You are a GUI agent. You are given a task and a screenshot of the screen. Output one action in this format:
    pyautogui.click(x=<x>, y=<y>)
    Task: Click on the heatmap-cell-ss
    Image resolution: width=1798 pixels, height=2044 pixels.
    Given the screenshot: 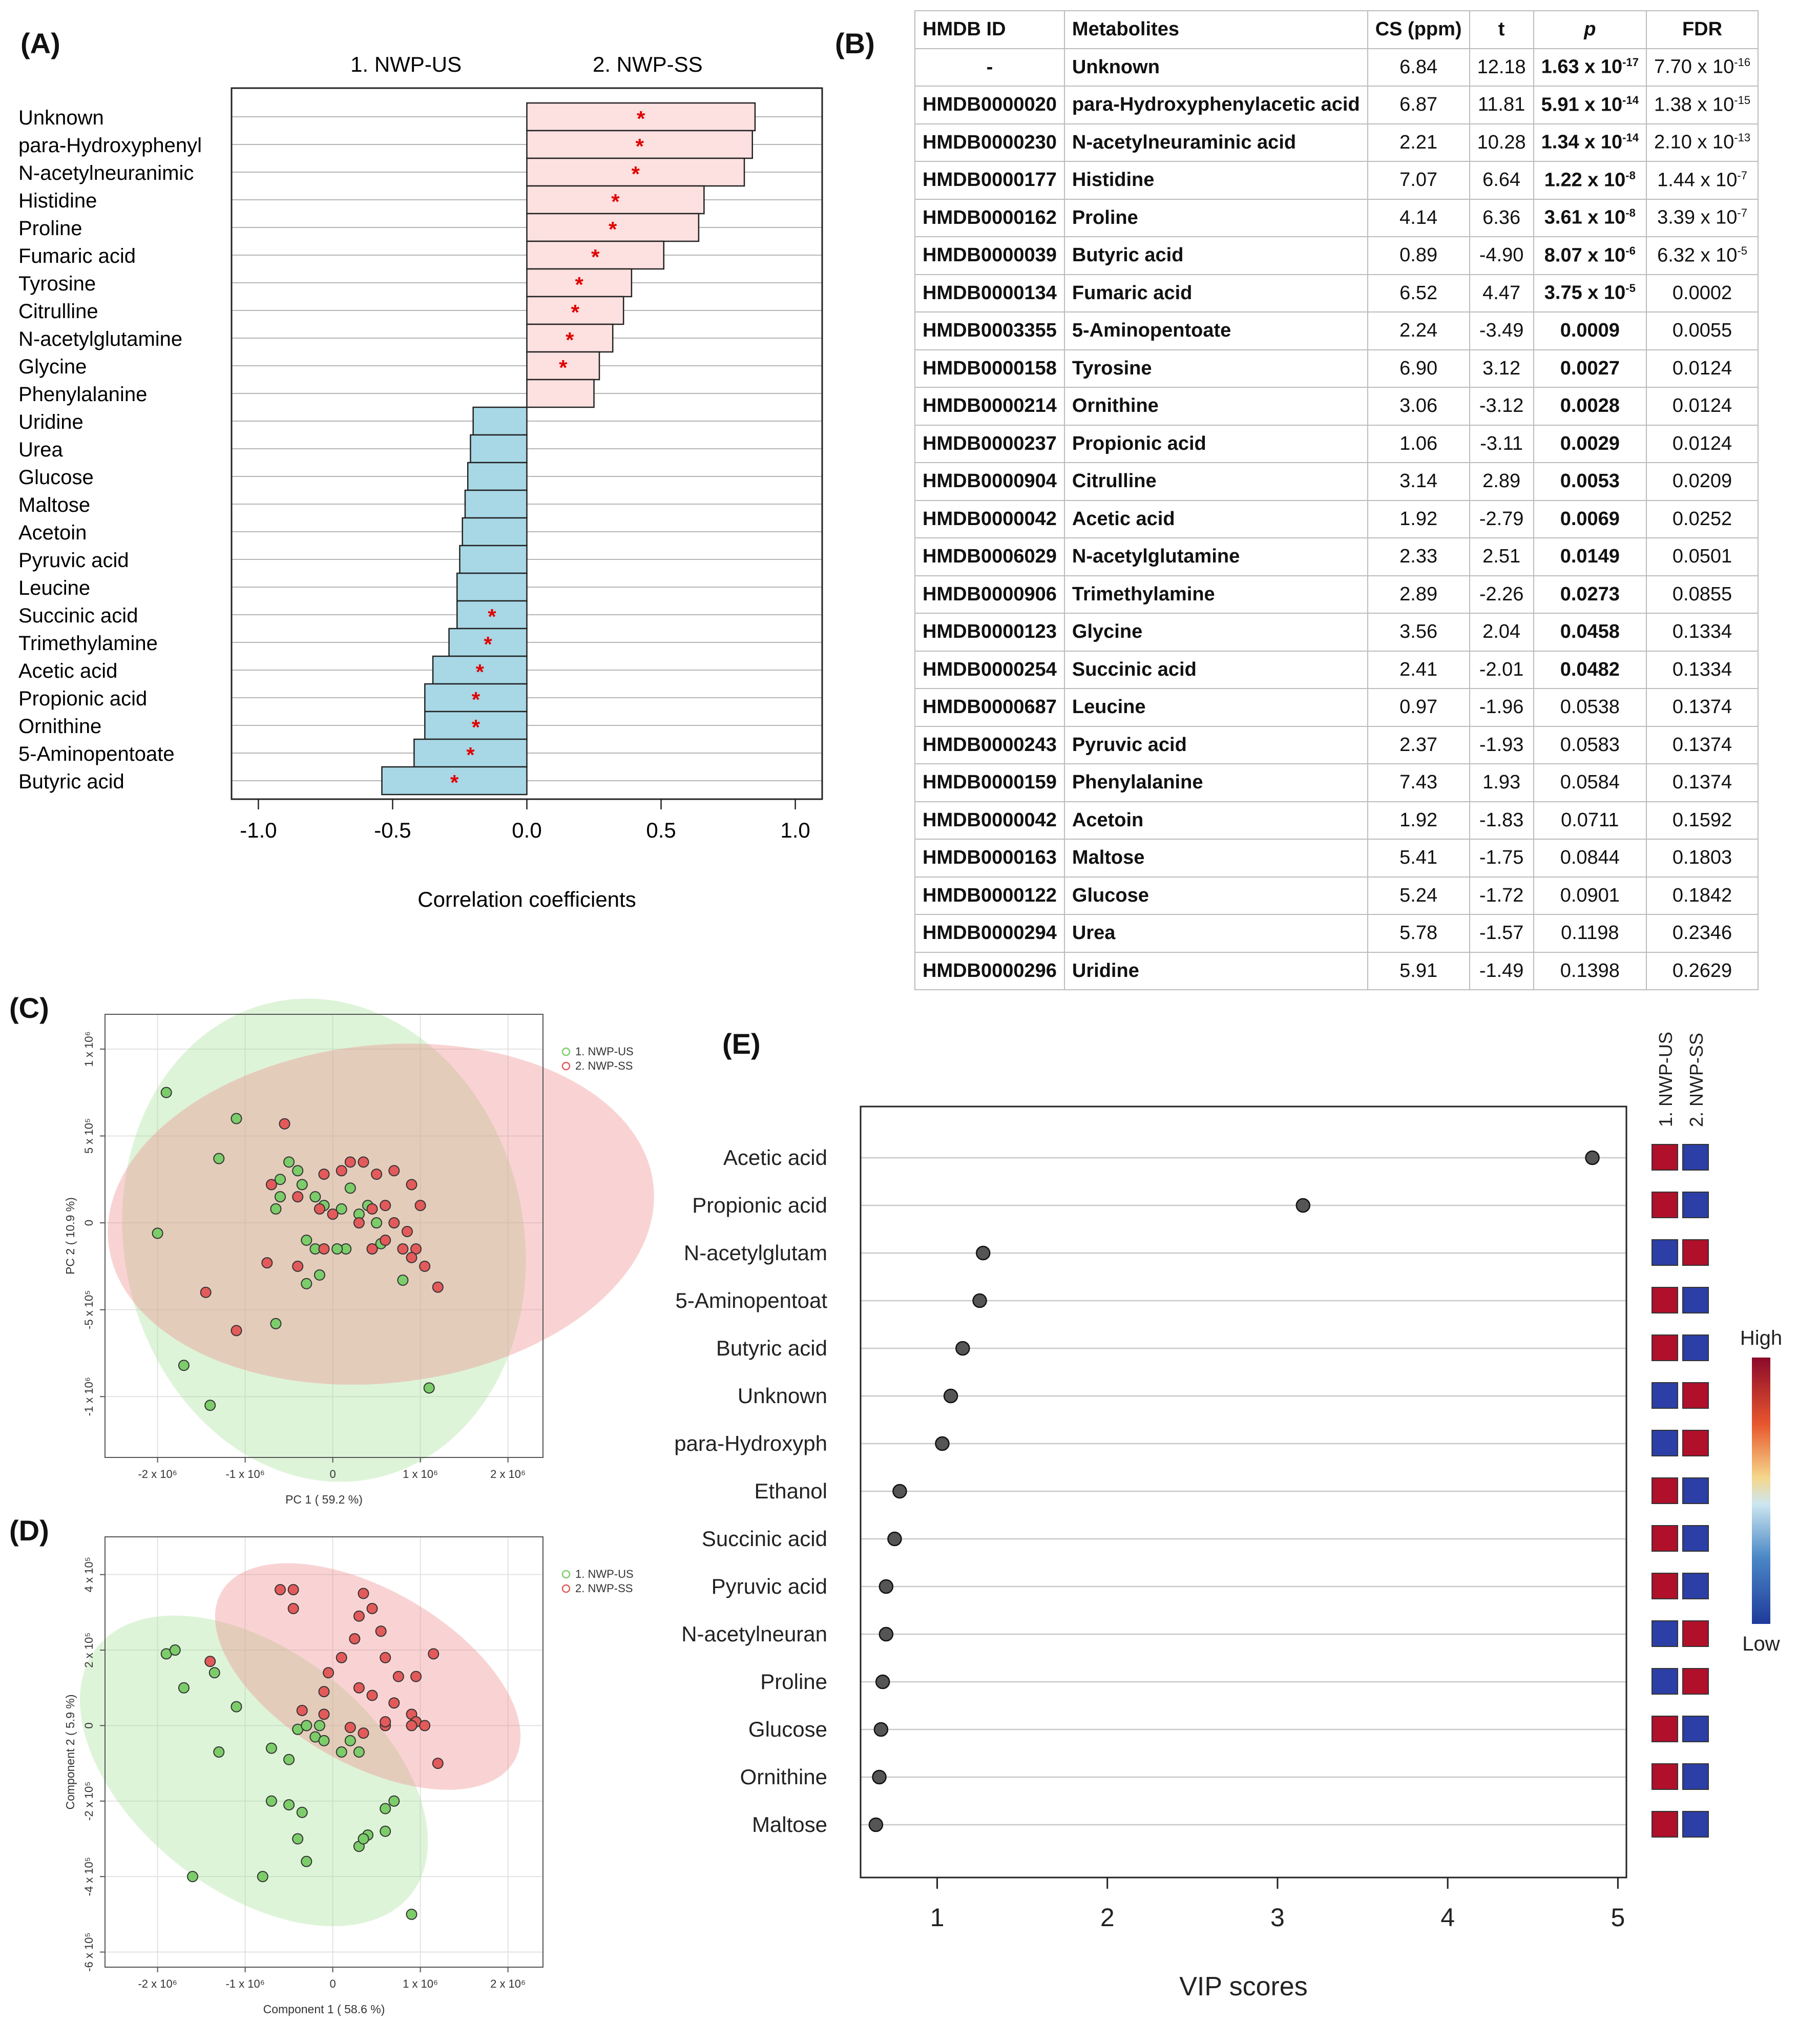 What is the action you would take?
    pyautogui.click(x=1696, y=1825)
    